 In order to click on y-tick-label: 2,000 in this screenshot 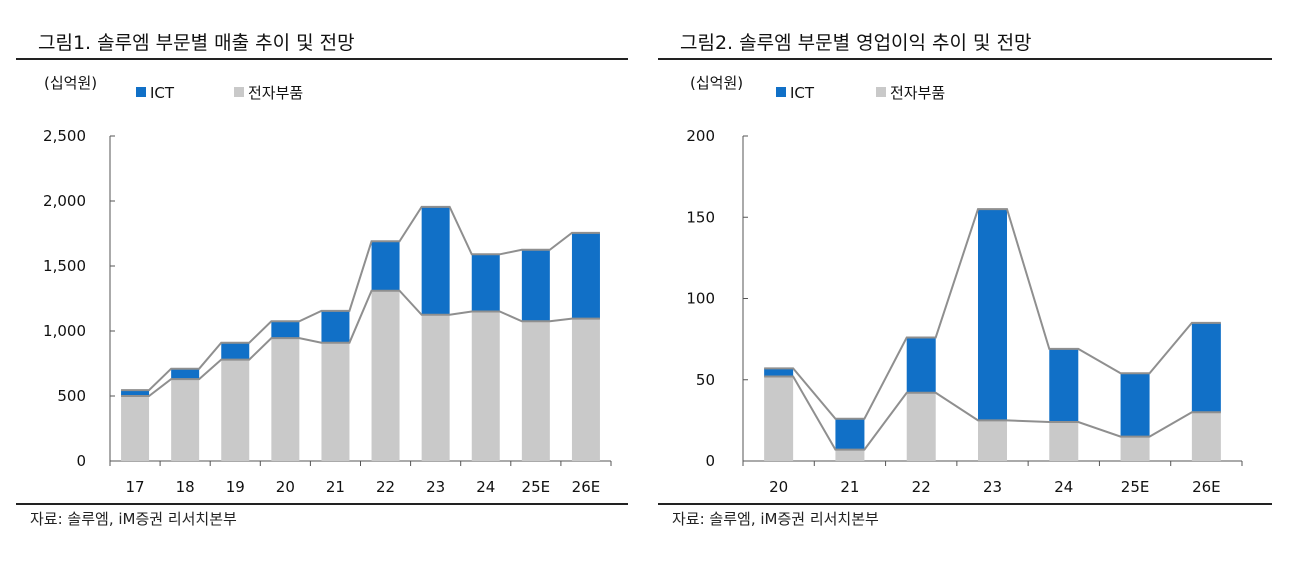, I will do `click(64, 201)`.